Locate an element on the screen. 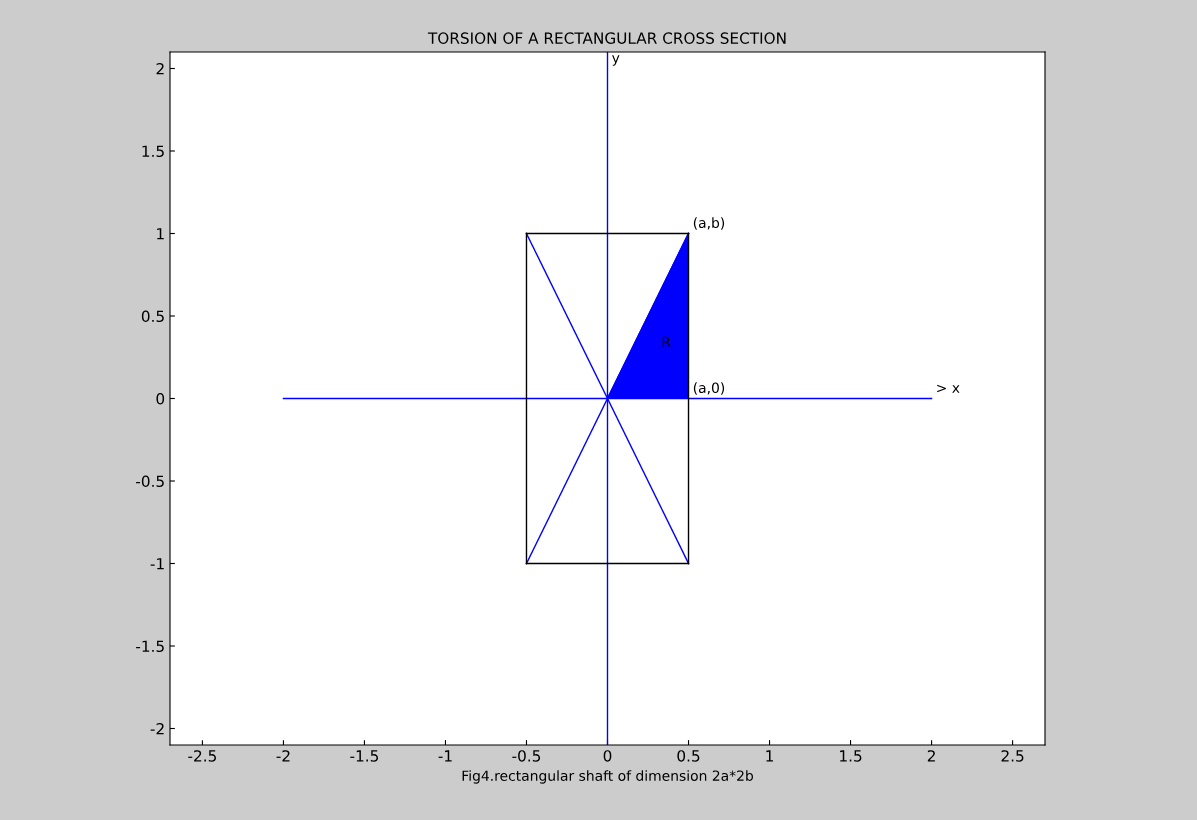  x-tick-label: 1.5 is located at coordinates (851, 756).